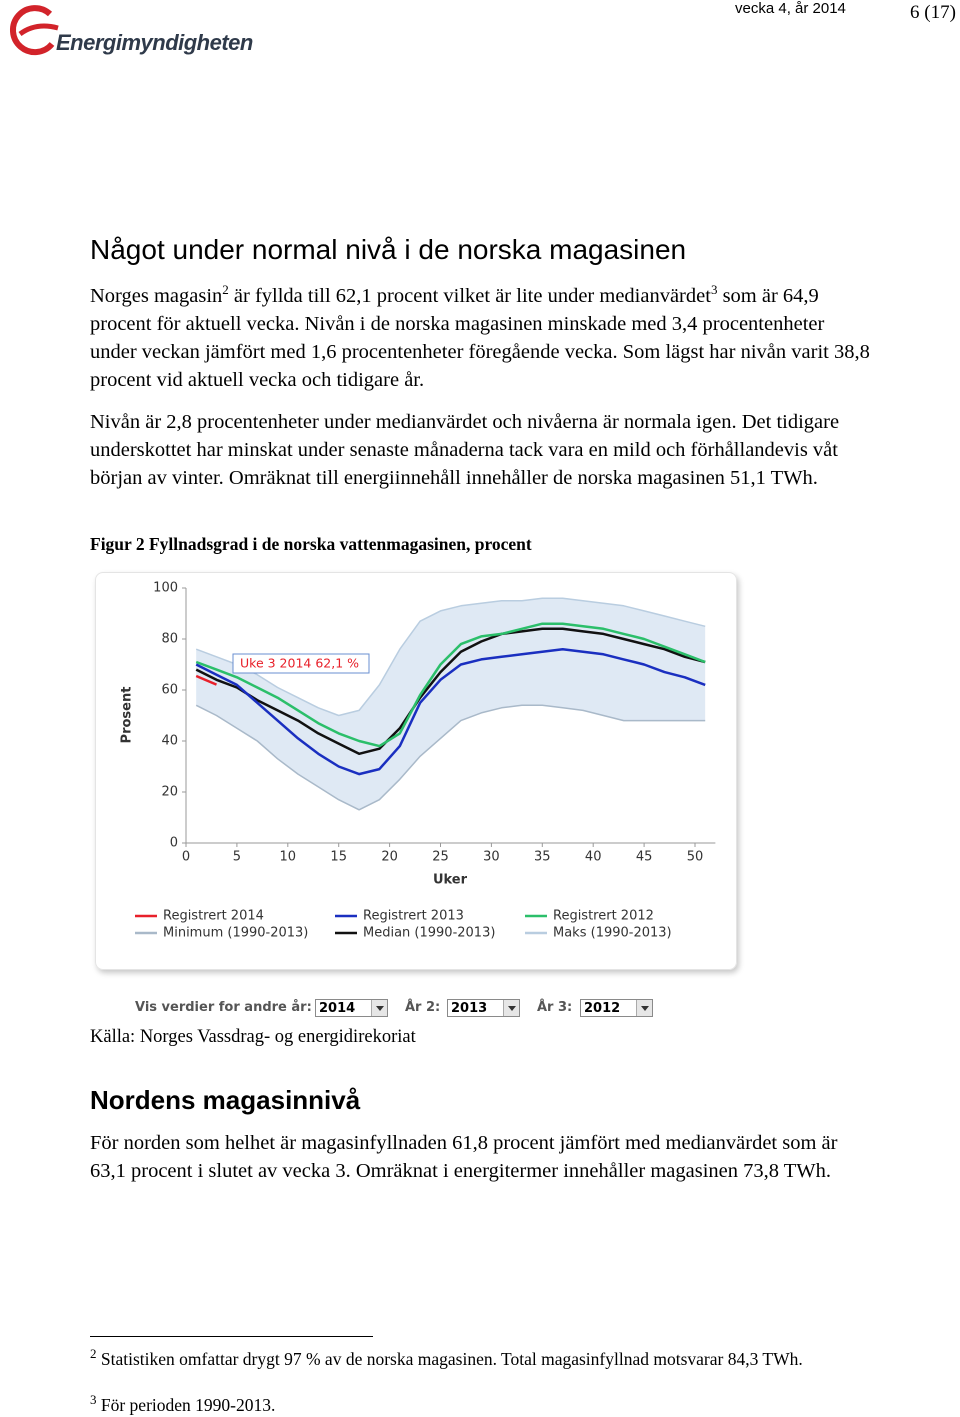 The image size is (960, 1417). Describe the element at coordinates (616, 1008) in the screenshot. I see `year-dropdown: 2012` at that location.